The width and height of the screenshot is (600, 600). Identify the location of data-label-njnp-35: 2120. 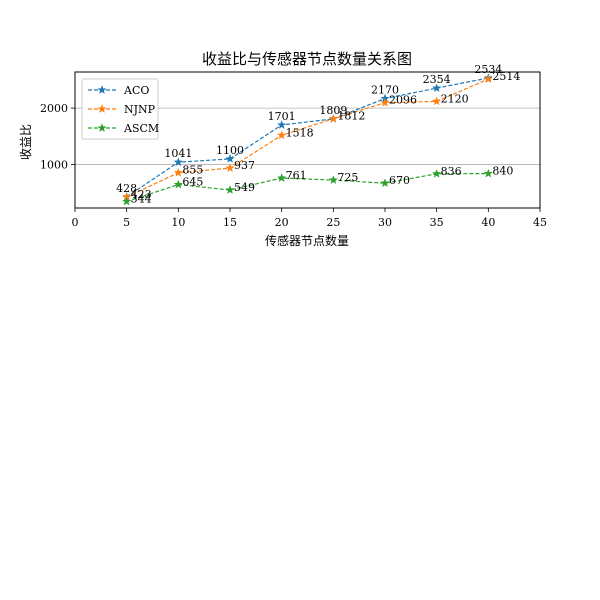
(455, 98).